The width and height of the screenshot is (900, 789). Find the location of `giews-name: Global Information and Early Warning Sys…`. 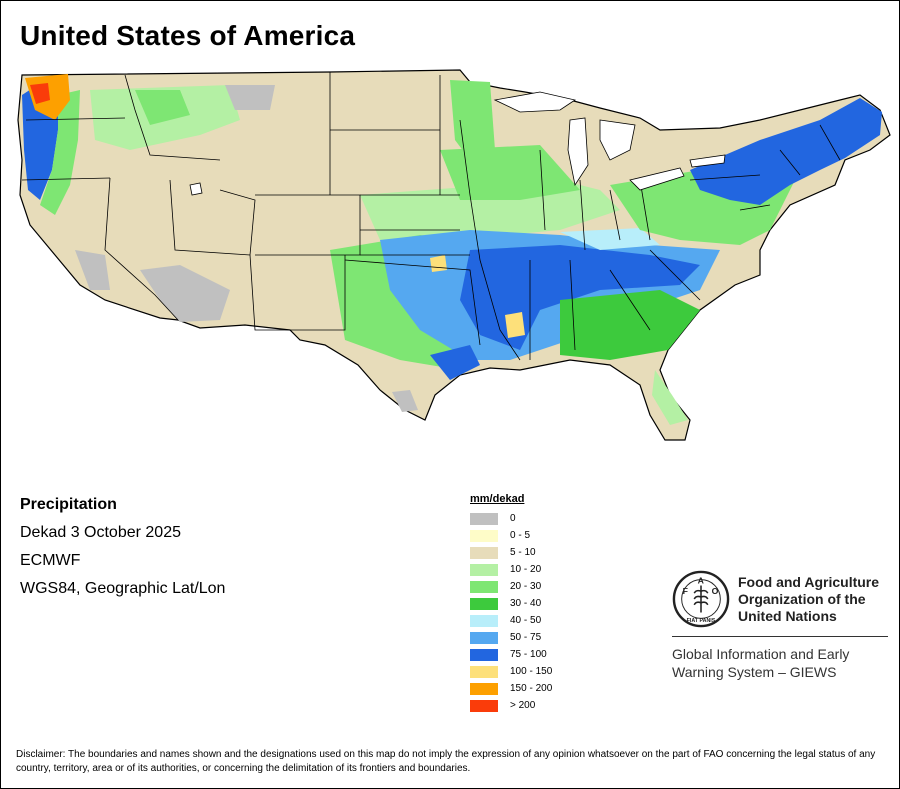

giews-name: Global Information and Early Warning Sys… is located at coordinates (780, 663).